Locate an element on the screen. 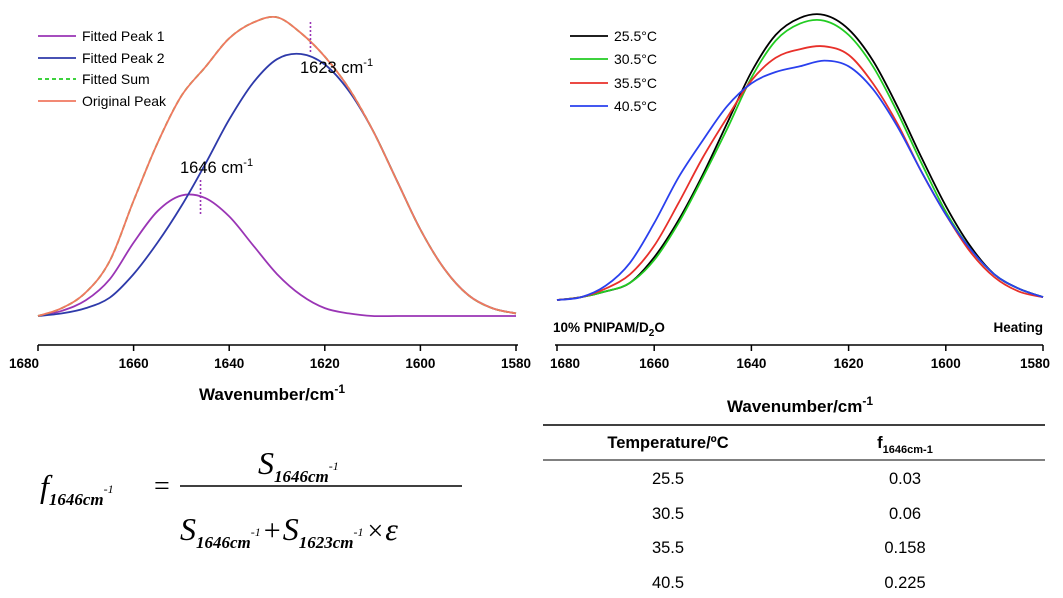  annotation-1623: 1623 cm-1 is located at coordinates (336, 67).